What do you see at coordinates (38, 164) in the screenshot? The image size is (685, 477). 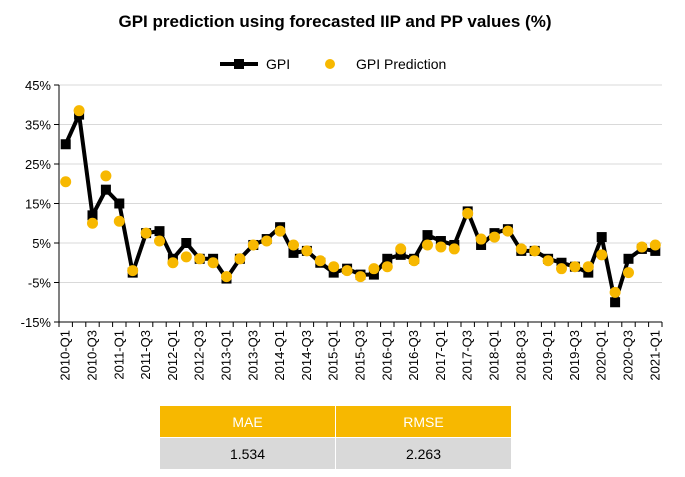 I see `y-tick-label: 25%` at bounding box center [38, 164].